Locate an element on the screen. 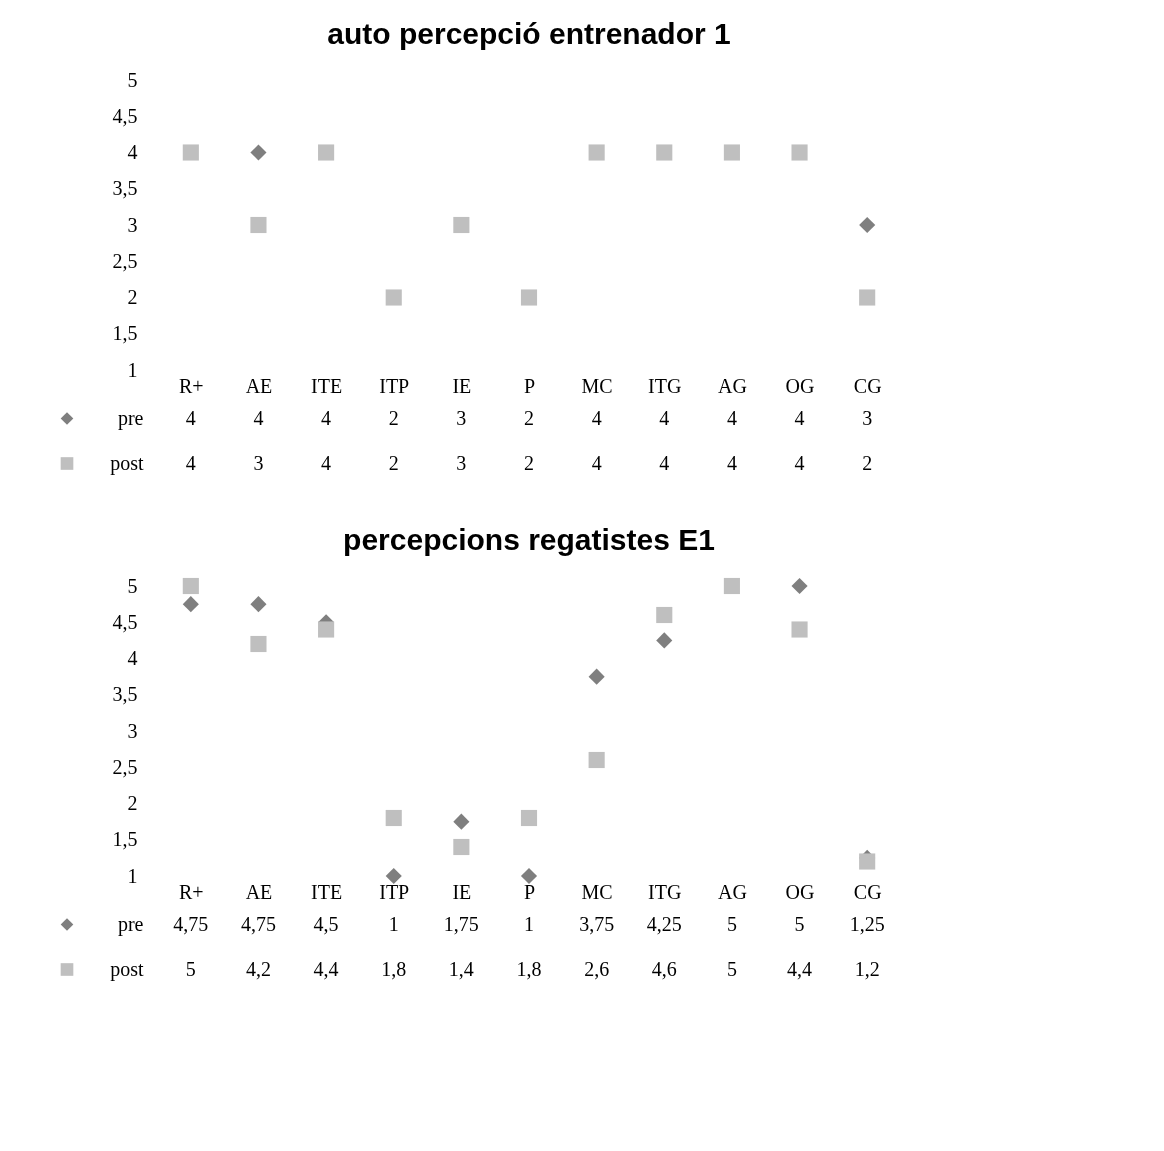  y-tick-label: 5 is located at coordinates (132, 79).